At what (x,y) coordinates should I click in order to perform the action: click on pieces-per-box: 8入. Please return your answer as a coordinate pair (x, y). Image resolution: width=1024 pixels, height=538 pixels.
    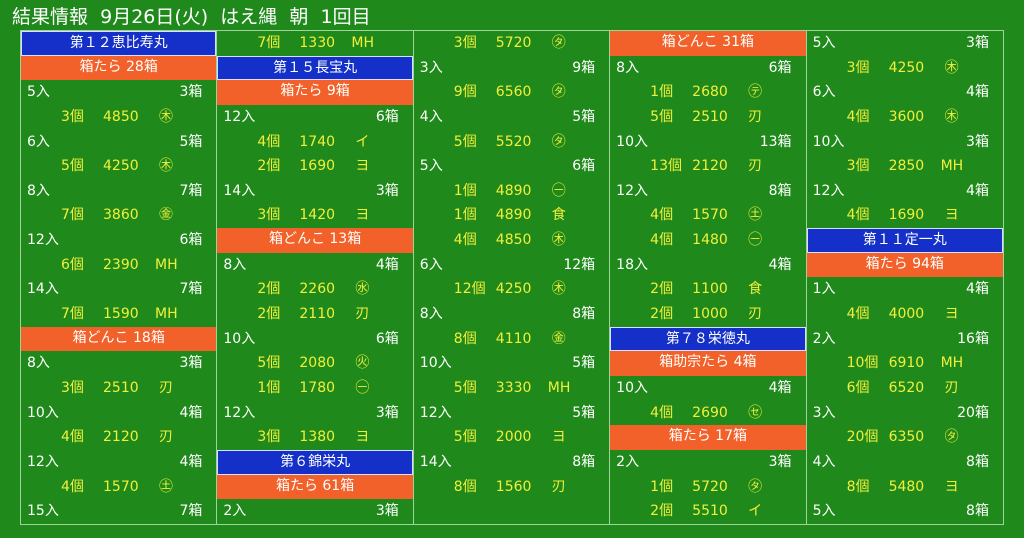
    Looking at the image, I should click on (628, 67).